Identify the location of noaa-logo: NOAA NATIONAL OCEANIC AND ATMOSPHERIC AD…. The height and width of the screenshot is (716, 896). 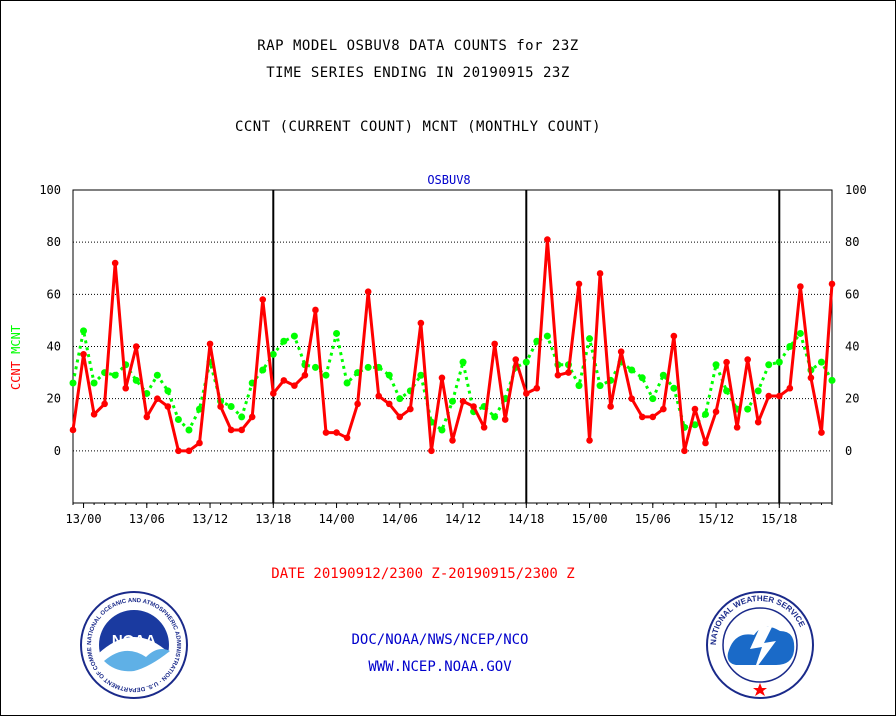
(134, 645).